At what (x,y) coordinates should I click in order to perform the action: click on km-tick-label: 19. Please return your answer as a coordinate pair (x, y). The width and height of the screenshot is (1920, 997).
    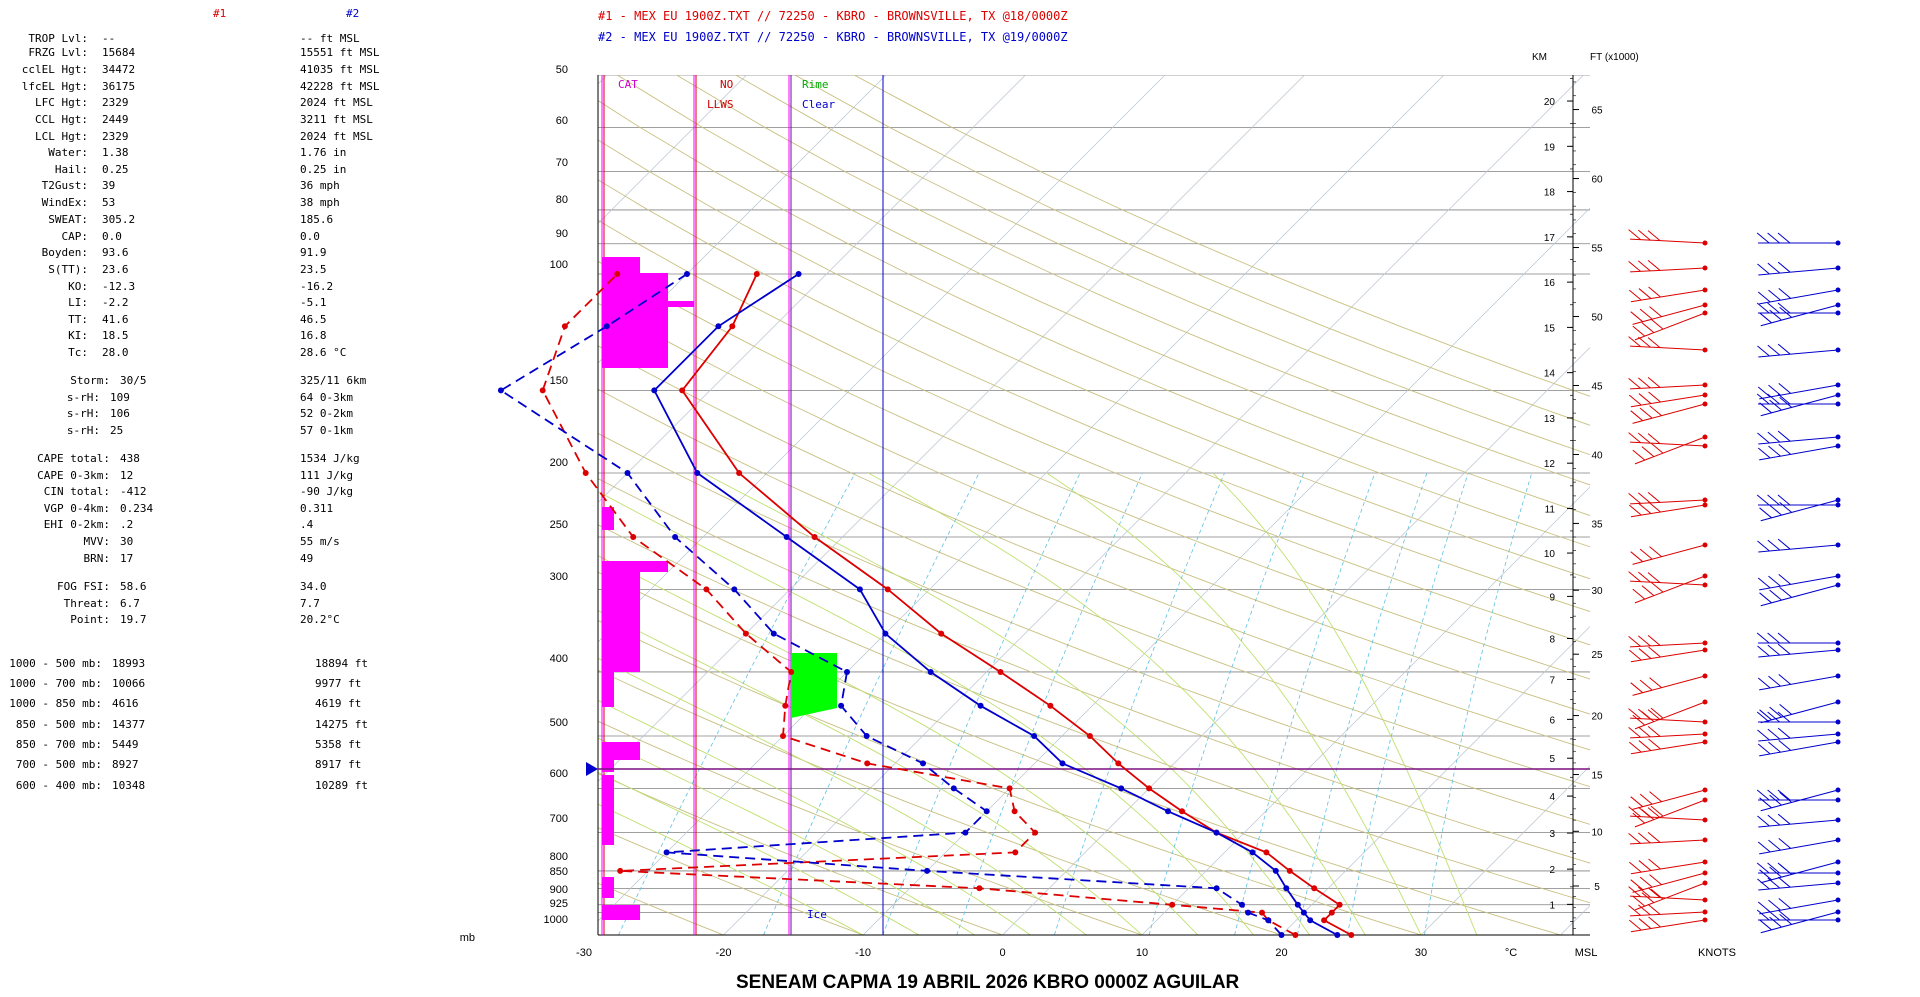
    Looking at the image, I should click on (1550, 147).